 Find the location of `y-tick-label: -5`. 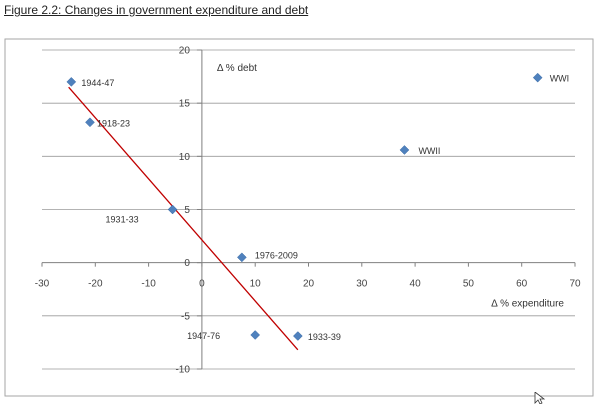

y-tick-label: -5 is located at coordinates (185, 316).